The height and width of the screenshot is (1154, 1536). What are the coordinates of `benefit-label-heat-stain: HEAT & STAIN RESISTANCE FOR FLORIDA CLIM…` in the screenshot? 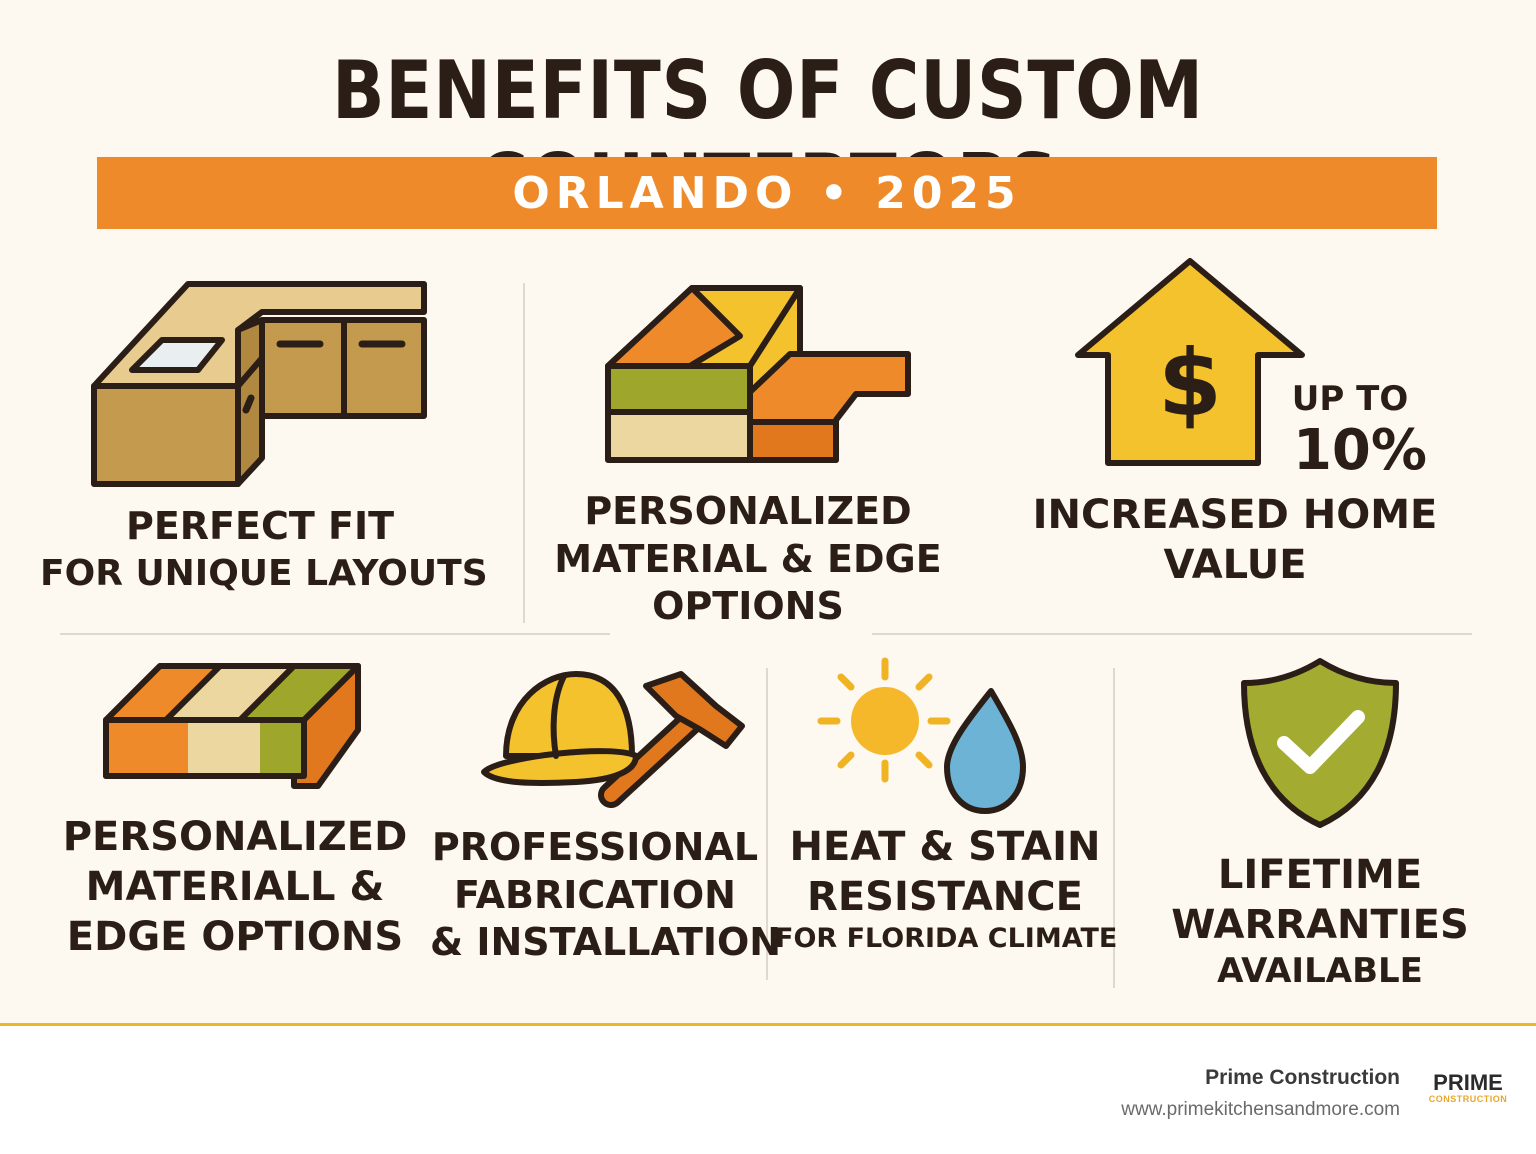 It's located at (946, 889).